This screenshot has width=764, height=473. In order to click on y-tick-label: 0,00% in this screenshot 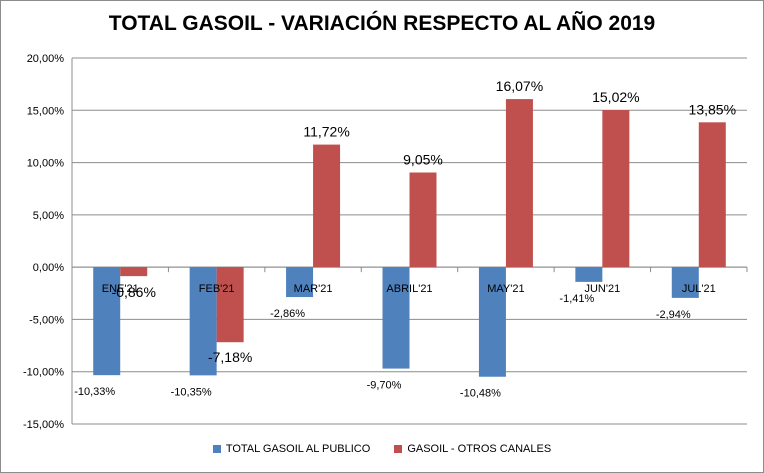, I will do `click(48, 268)`.